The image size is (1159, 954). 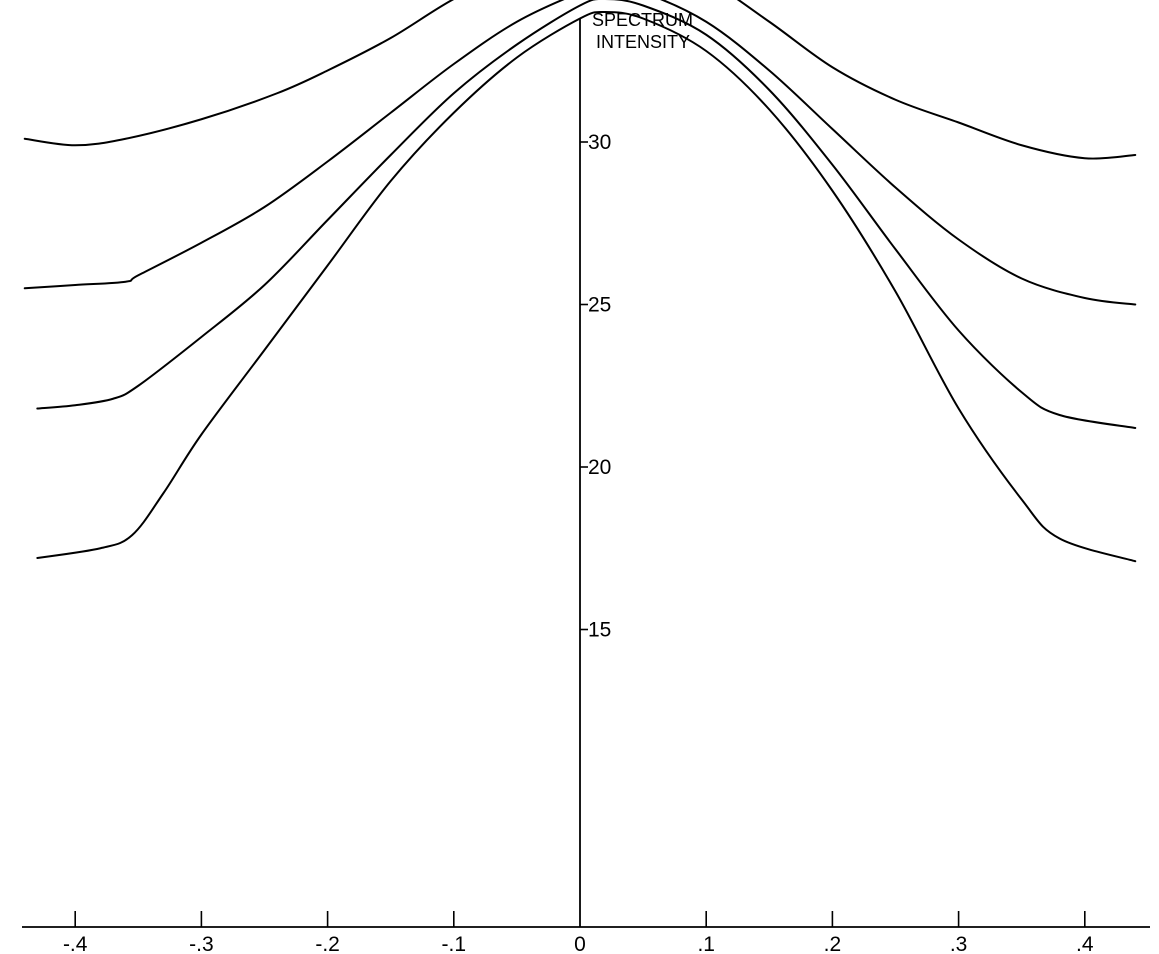 What do you see at coordinates (201, 943) in the screenshot?
I see `x-tick-label: -.3` at bounding box center [201, 943].